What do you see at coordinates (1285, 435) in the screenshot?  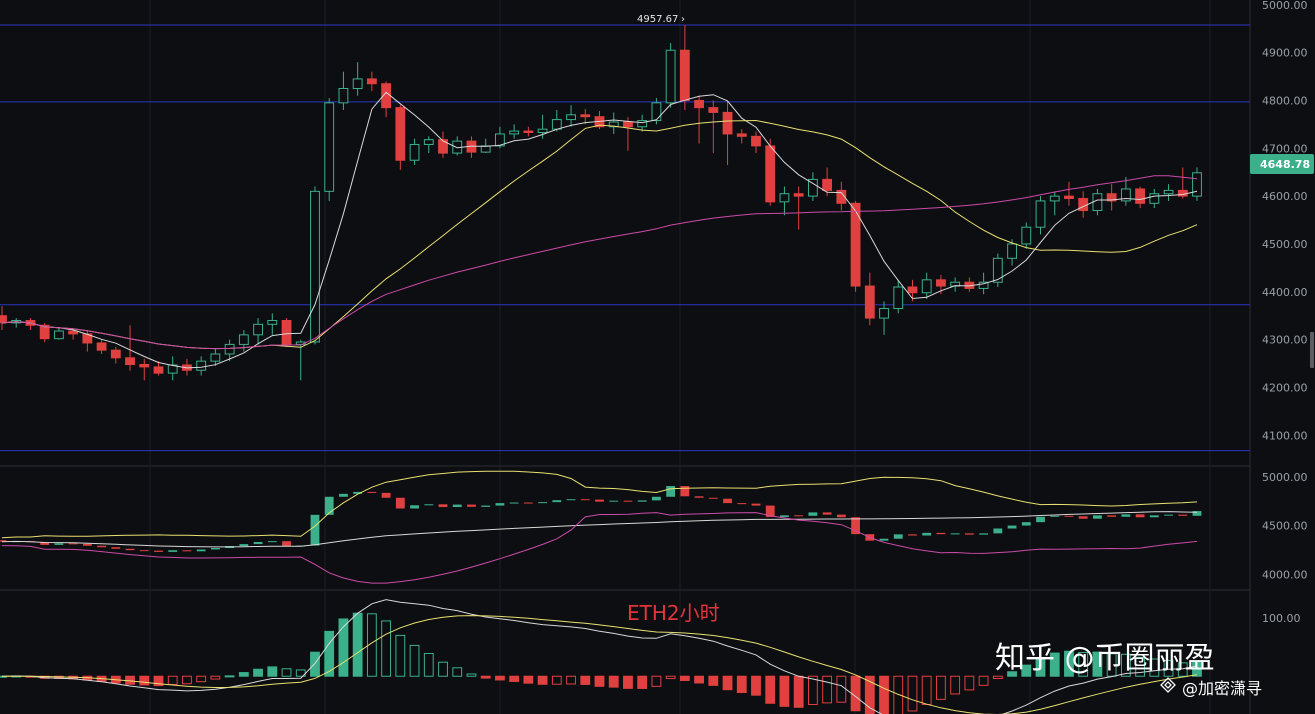 I see `price-tick-label: 4100.00` at bounding box center [1285, 435].